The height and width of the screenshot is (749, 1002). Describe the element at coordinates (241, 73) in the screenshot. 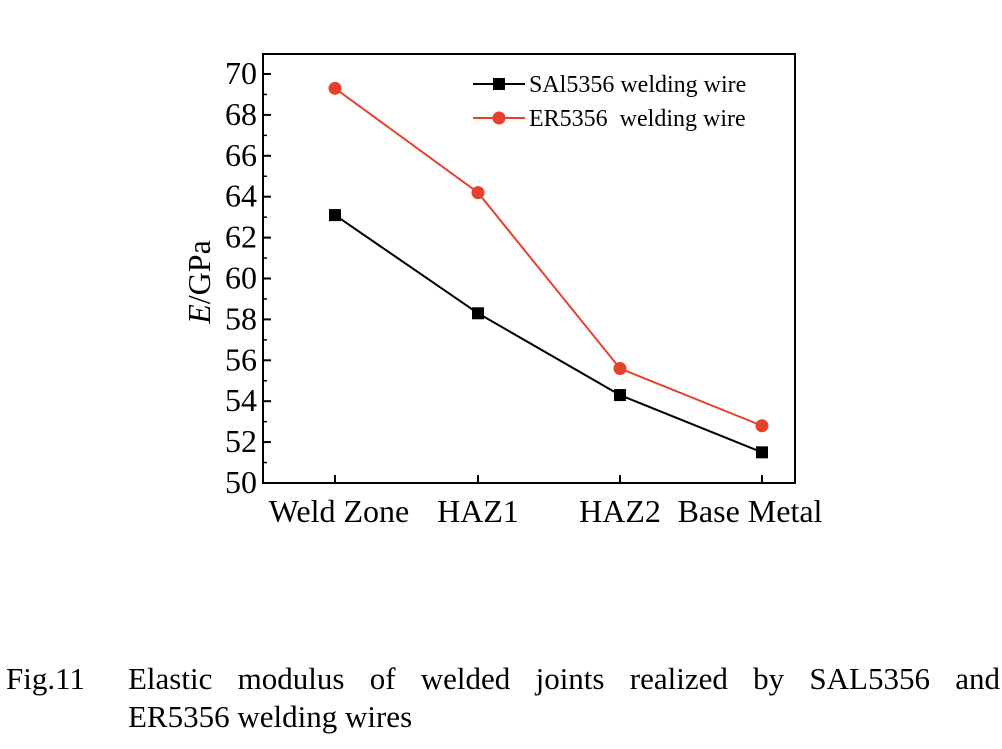

I see `y-tick-label: 70` at that location.